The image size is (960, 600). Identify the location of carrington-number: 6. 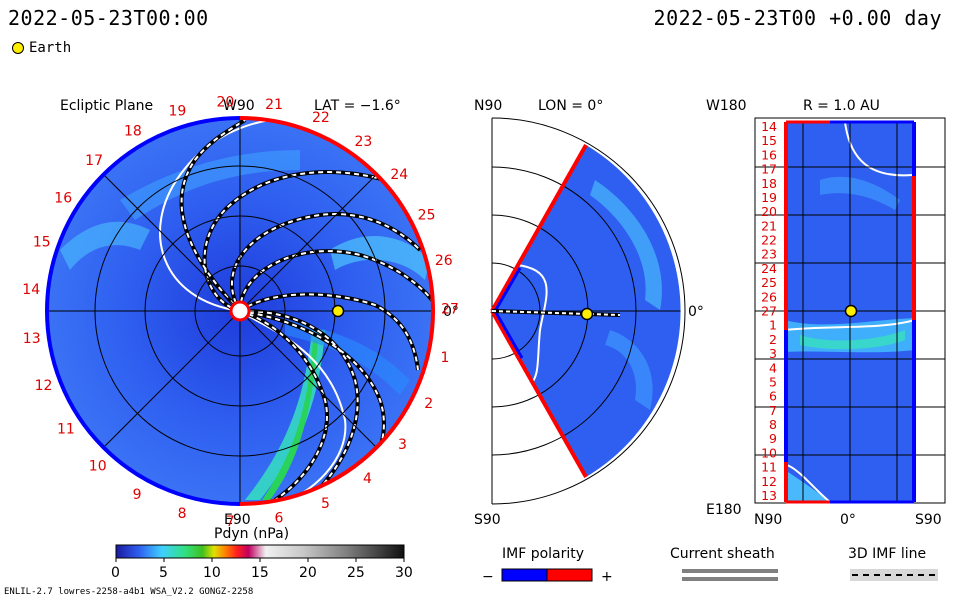
(278, 518).